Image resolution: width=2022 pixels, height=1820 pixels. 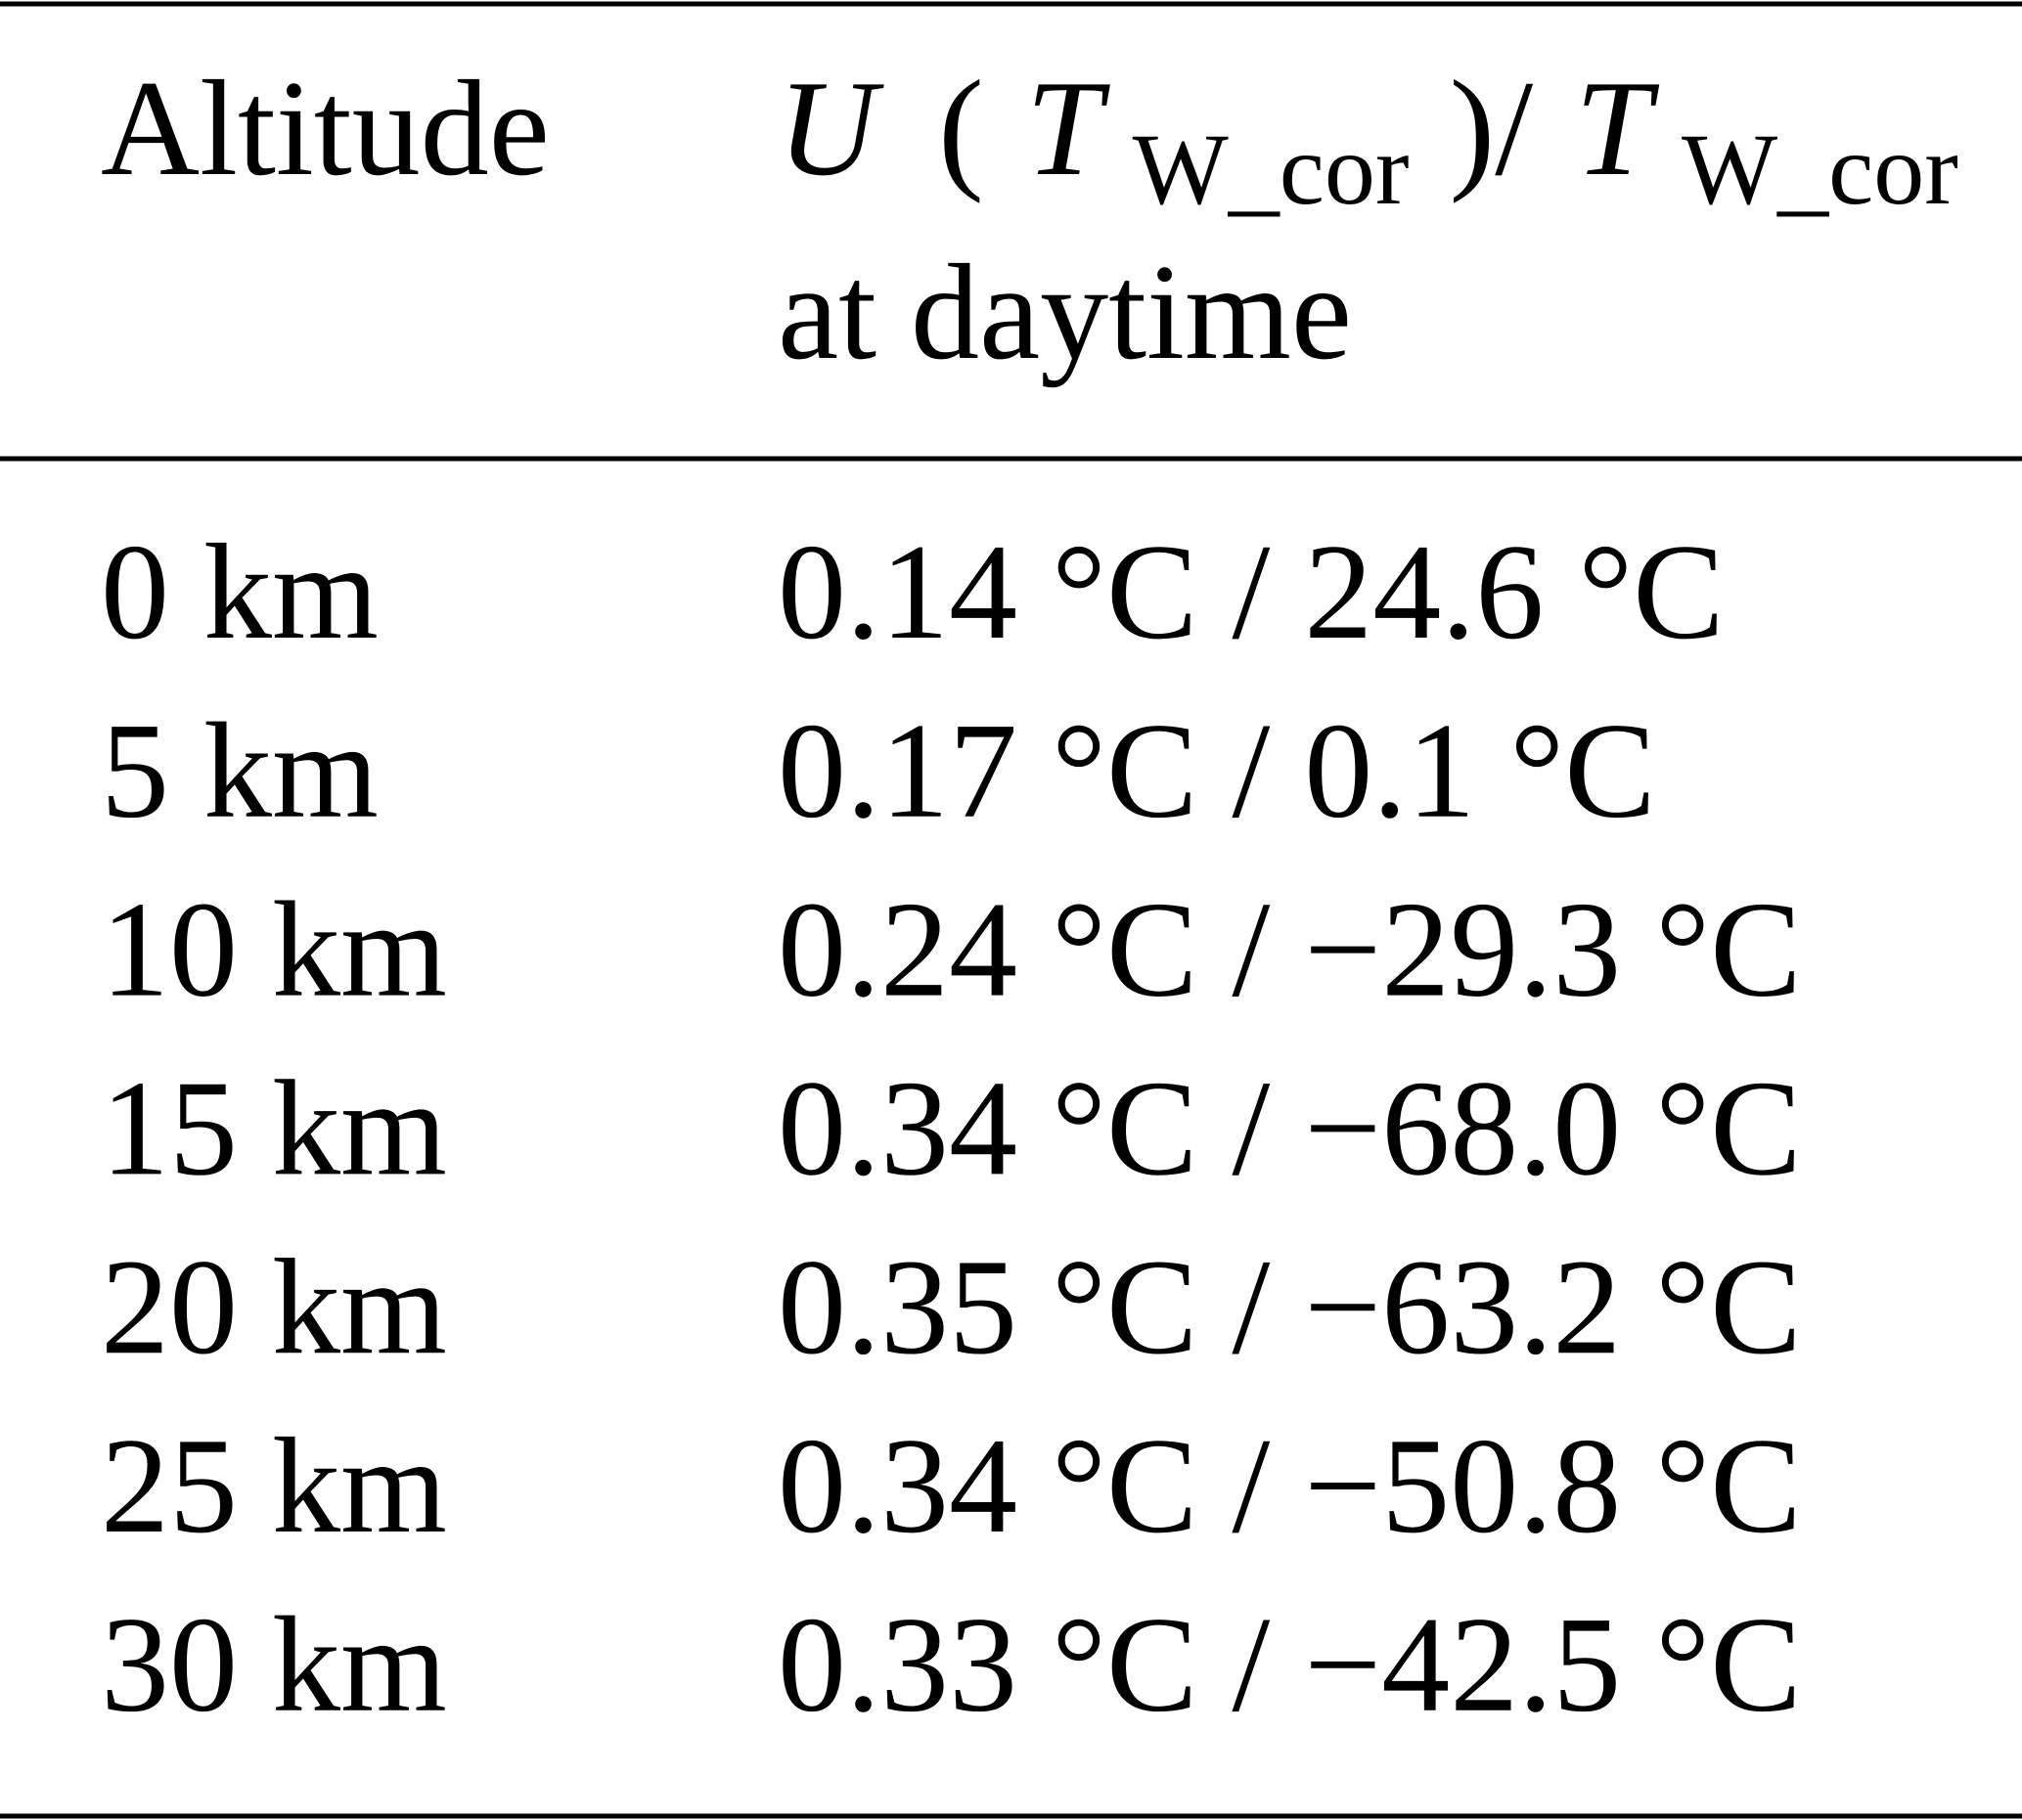 I want to click on uncertainty-cell: 0.34 °C / −50.8 °C, so click(x=1290, y=1486).